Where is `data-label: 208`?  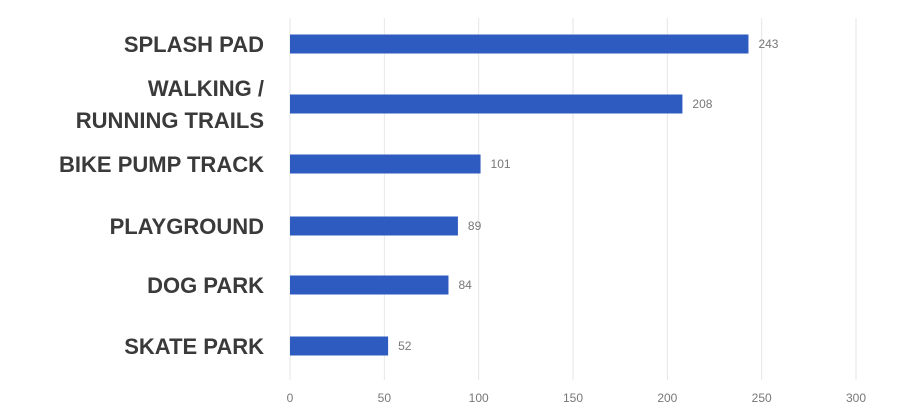
data-label: 208 is located at coordinates (702, 104).